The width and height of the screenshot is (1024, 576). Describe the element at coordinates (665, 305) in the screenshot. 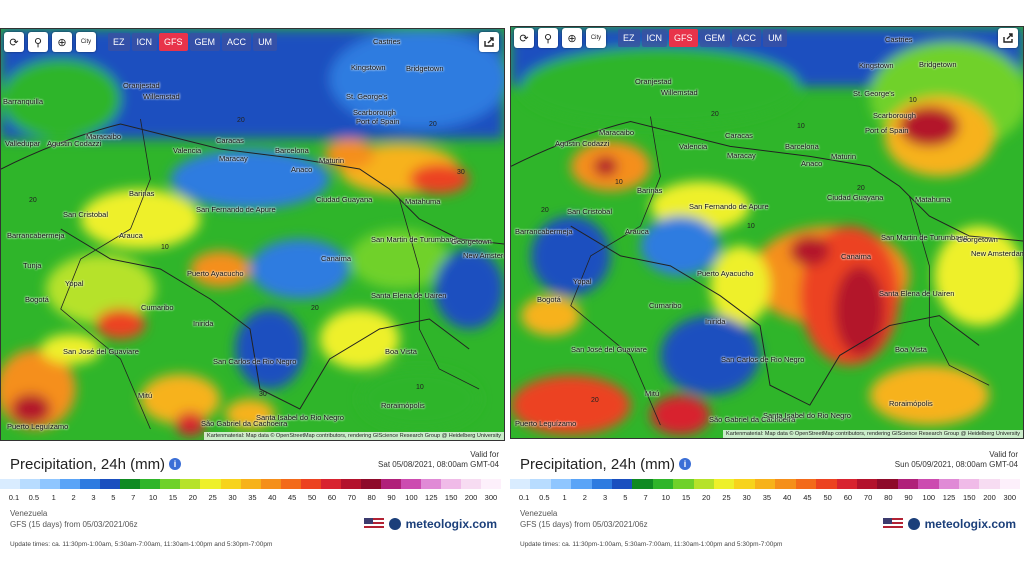

I see `city-label: Cumaribo` at that location.